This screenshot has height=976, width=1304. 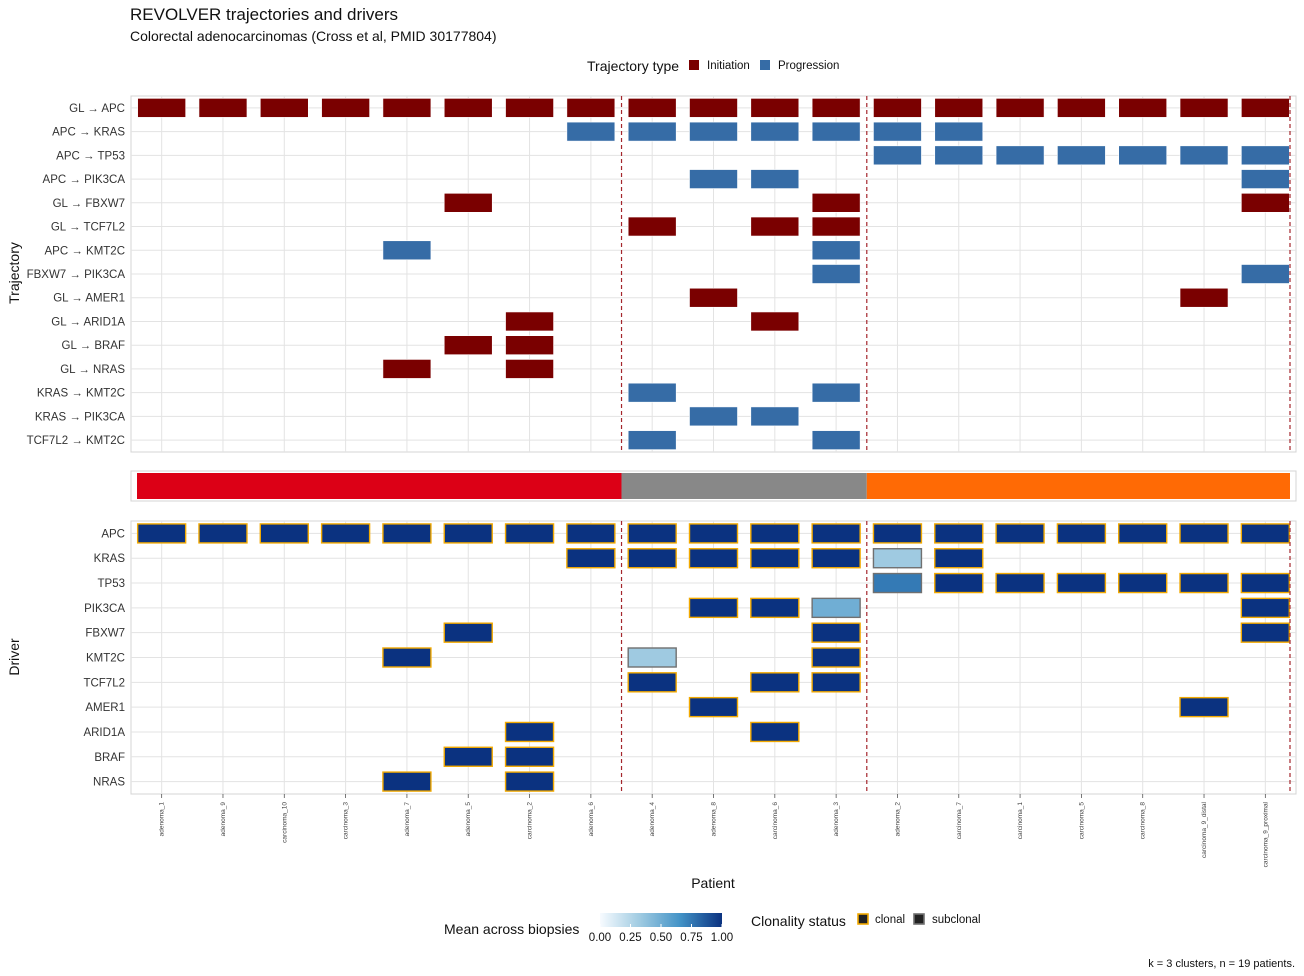 I want to click on mean-legend-tick-label: 0.25, so click(x=630, y=938).